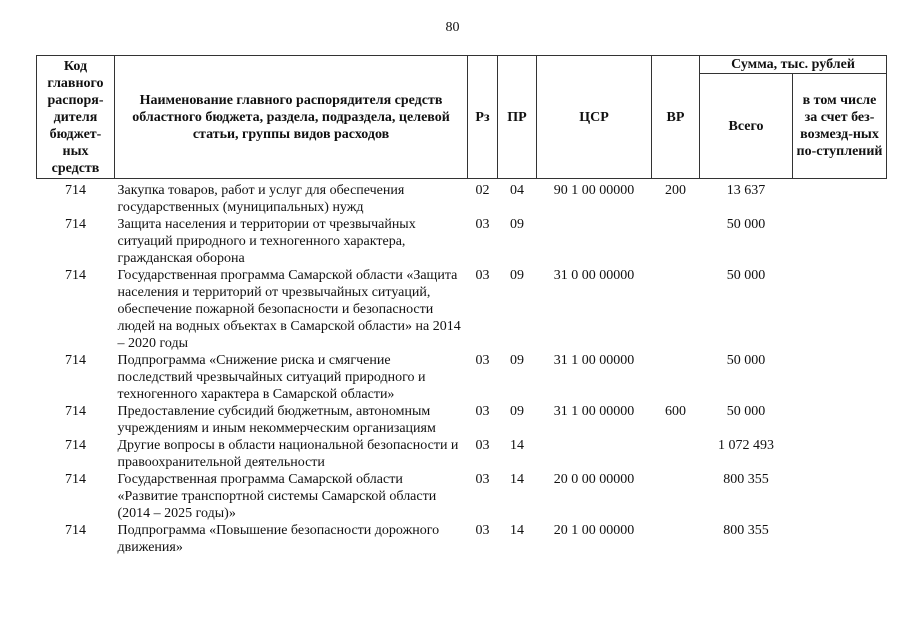  Describe the element at coordinates (482, 190) in the screenshot. I see `cell-rz: 02` at that location.